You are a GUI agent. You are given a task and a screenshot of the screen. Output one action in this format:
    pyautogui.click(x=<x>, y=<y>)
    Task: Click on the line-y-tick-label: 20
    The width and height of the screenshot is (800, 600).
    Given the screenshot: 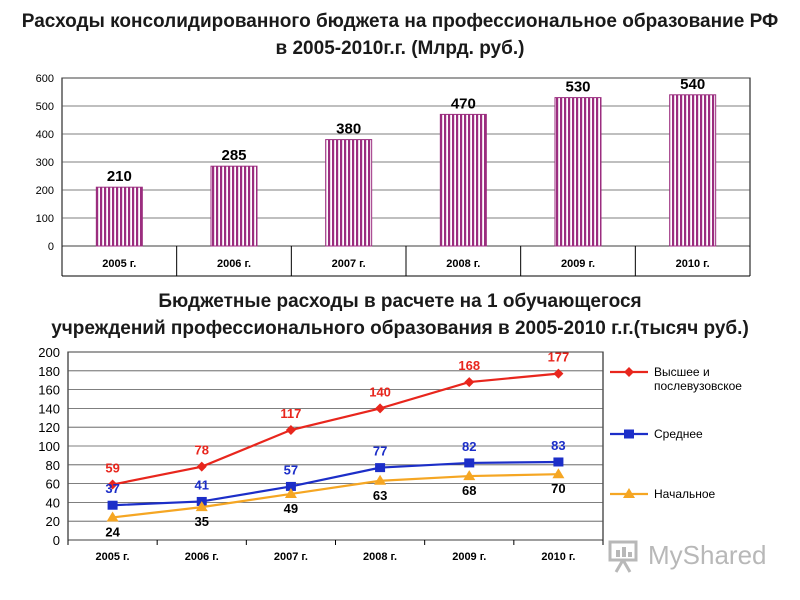 What is the action you would take?
    pyautogui.click(x=53, y=521)
    